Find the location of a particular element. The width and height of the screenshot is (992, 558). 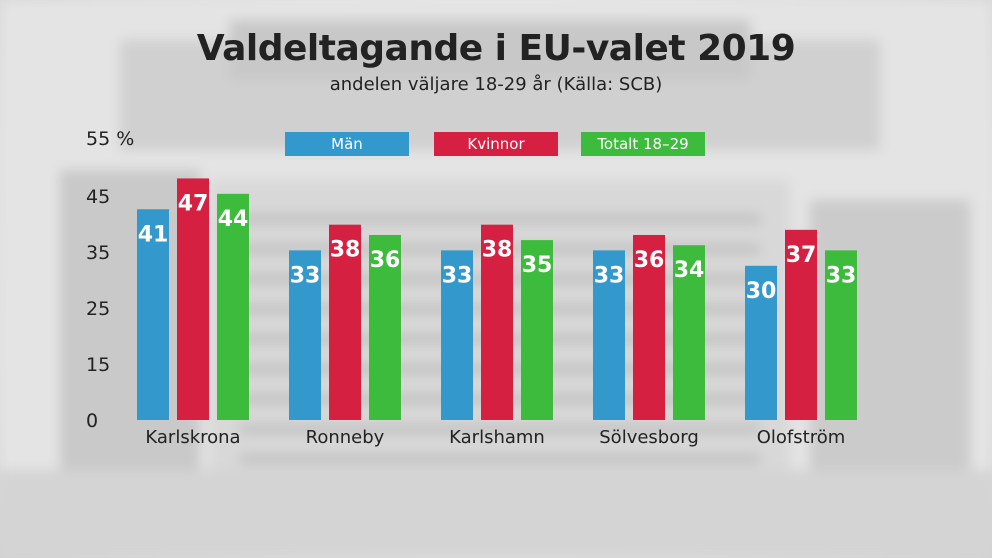

ytick-45: 45 is located at coordinates (98, 197).